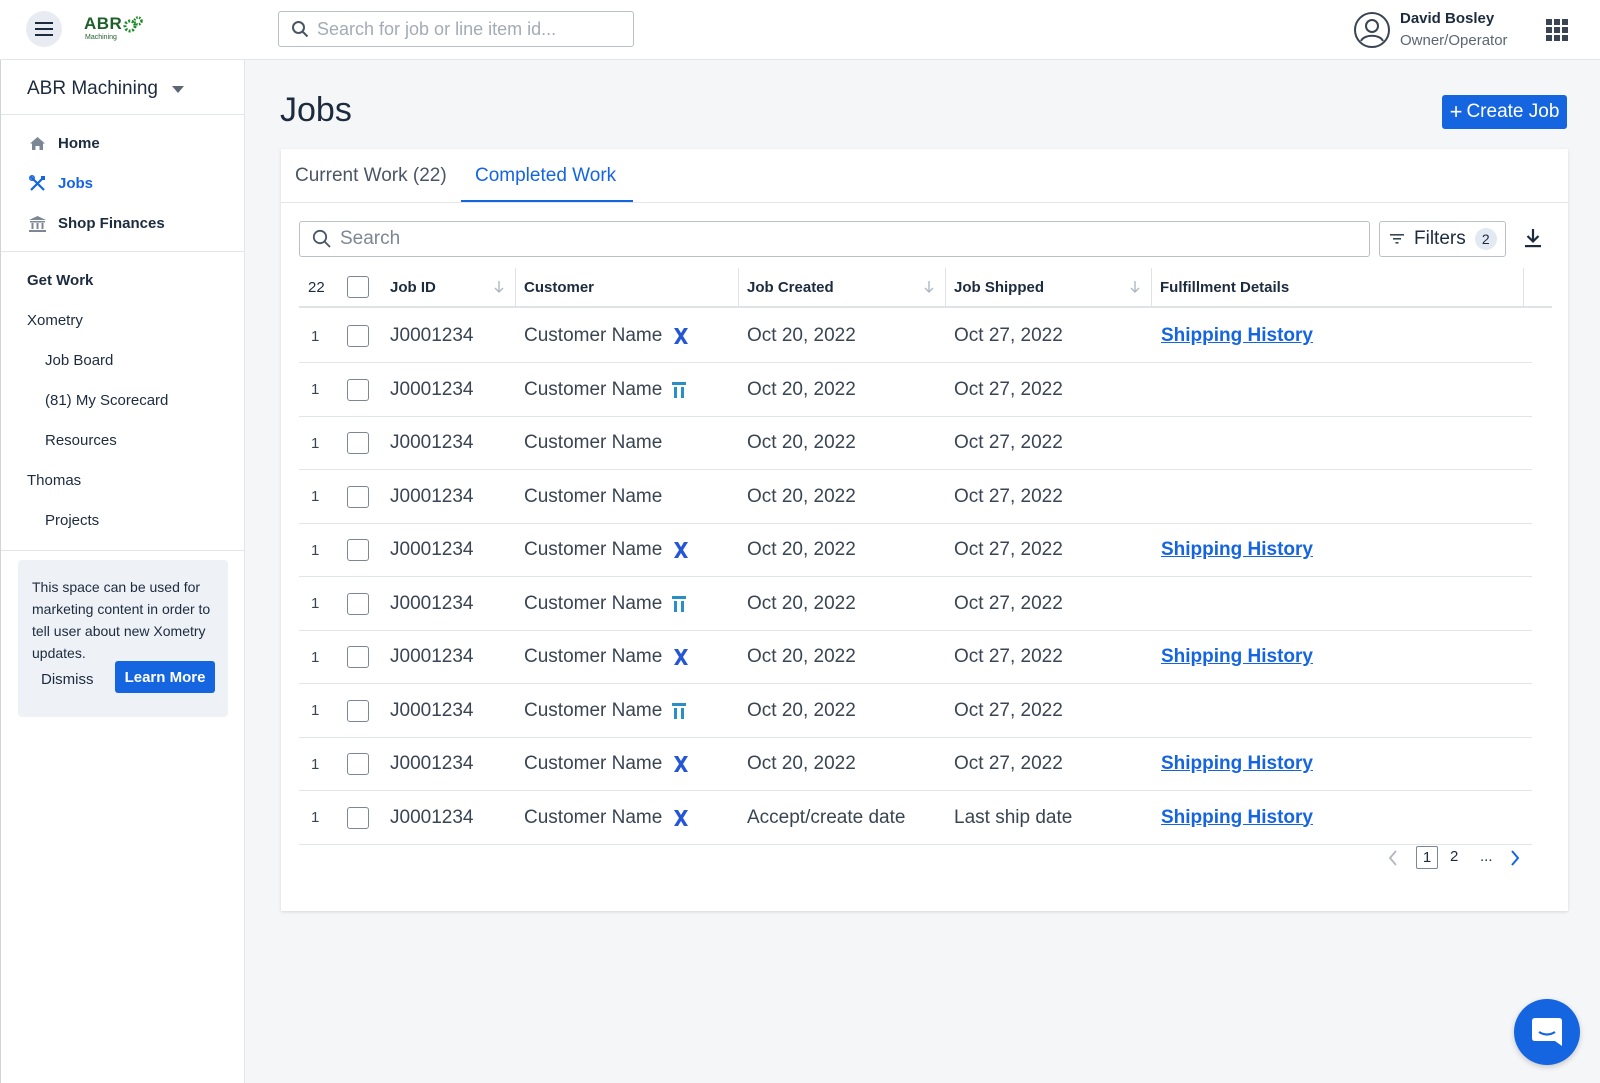  I want to click on sidebar-item-projects: Projects, so click(72, 520).